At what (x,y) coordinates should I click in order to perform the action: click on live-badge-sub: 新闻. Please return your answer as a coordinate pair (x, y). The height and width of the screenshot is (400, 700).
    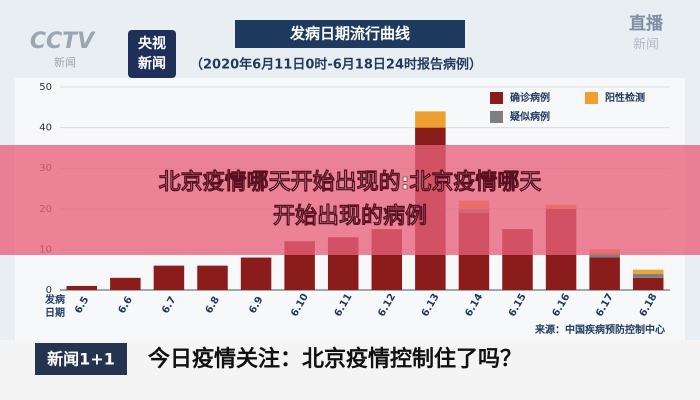
    Looking at the image, I should click on (646, 45).